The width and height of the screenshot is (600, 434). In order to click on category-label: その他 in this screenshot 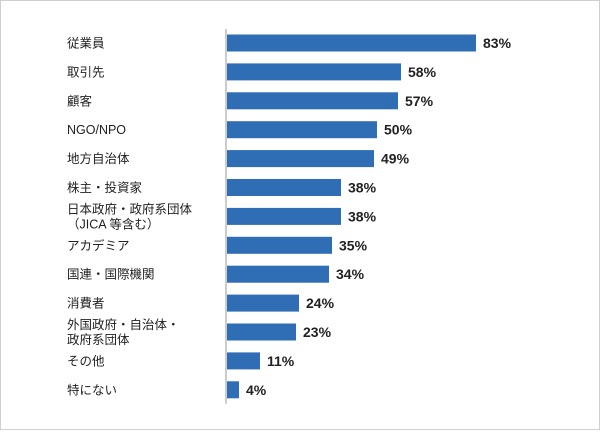, I will do `click(86, 361)`.